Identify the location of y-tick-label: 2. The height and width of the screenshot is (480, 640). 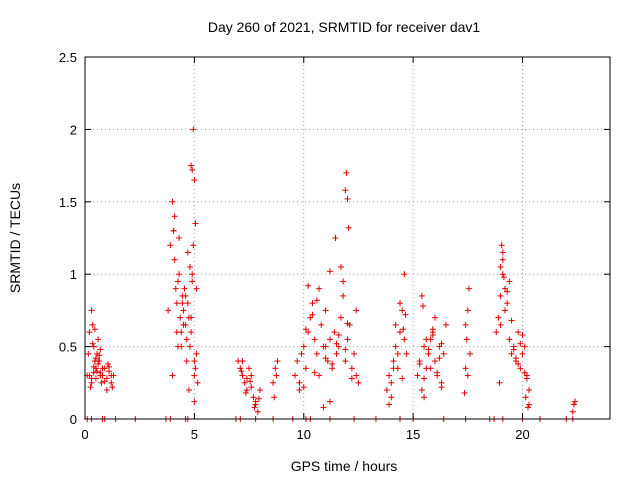
(73, 129).